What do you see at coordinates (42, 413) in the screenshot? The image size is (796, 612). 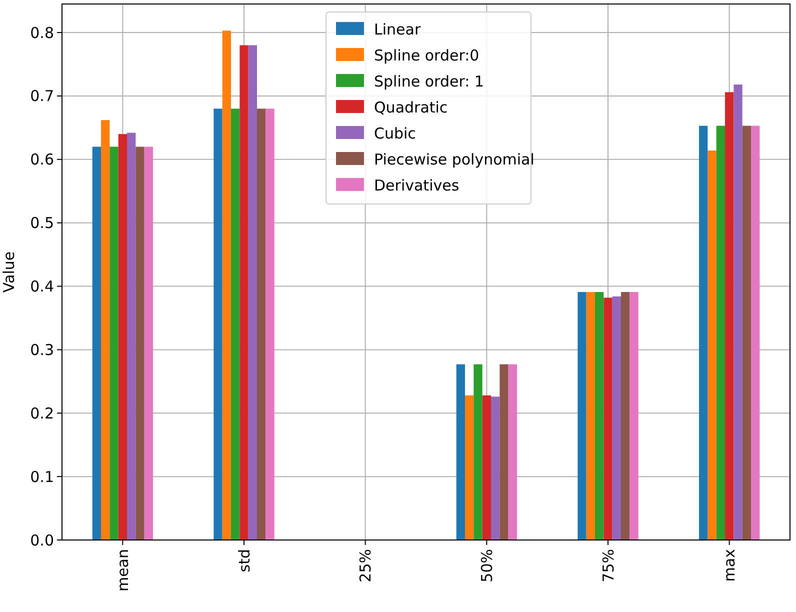 I see `y-tick-label: 0.2` at bounding box center [42, 413].